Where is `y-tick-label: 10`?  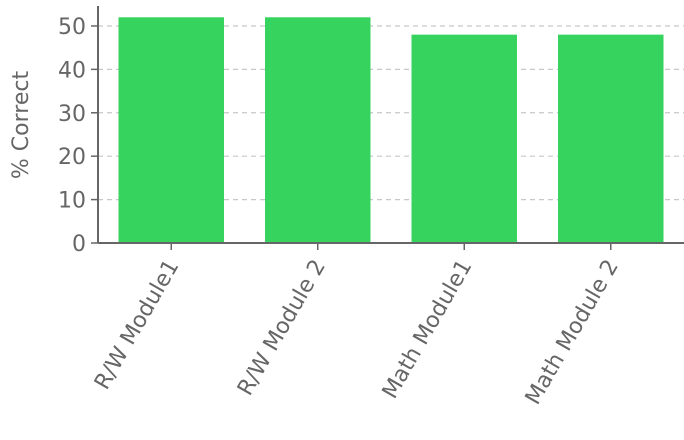 y-tick-label: 10 is located at coordinates (72, 201).